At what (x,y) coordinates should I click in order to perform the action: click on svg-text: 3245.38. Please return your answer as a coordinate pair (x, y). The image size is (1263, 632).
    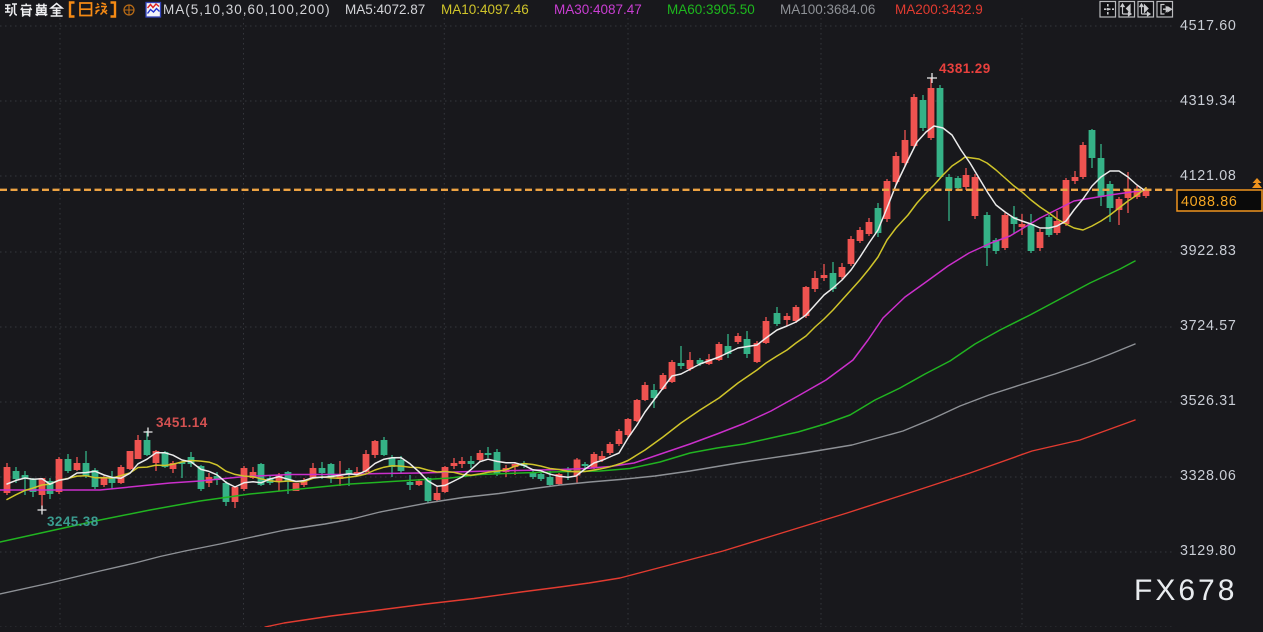
    Looking at the image, I should click on (73, 521).